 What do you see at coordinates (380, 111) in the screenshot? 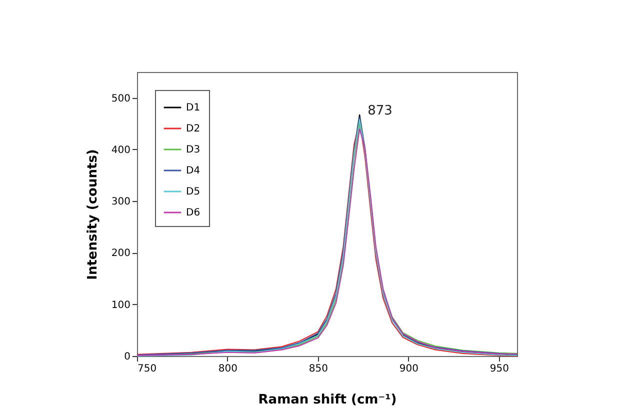
I see `annotation: 873` at bounding box center [380, 111].